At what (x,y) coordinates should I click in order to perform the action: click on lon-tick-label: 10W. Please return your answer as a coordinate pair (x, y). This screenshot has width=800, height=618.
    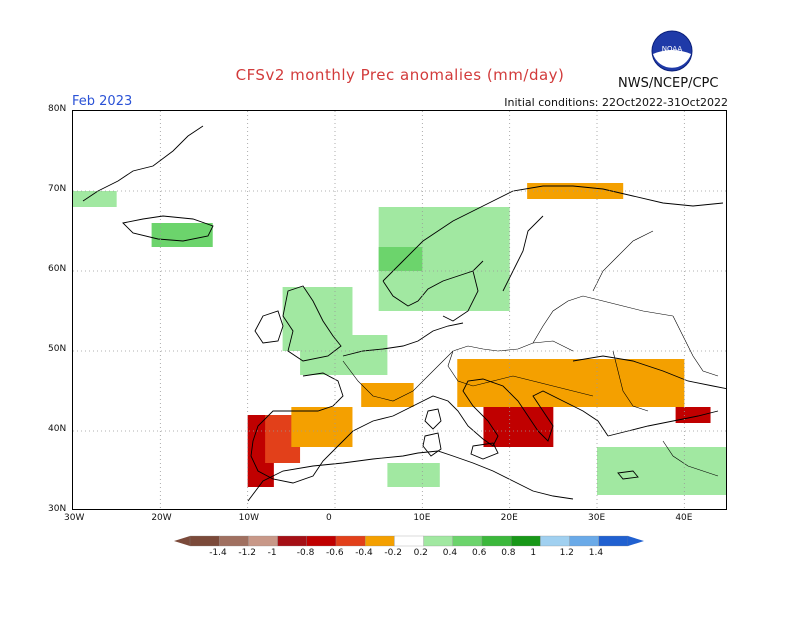
    Looking at the image, I should click on (249, 518).